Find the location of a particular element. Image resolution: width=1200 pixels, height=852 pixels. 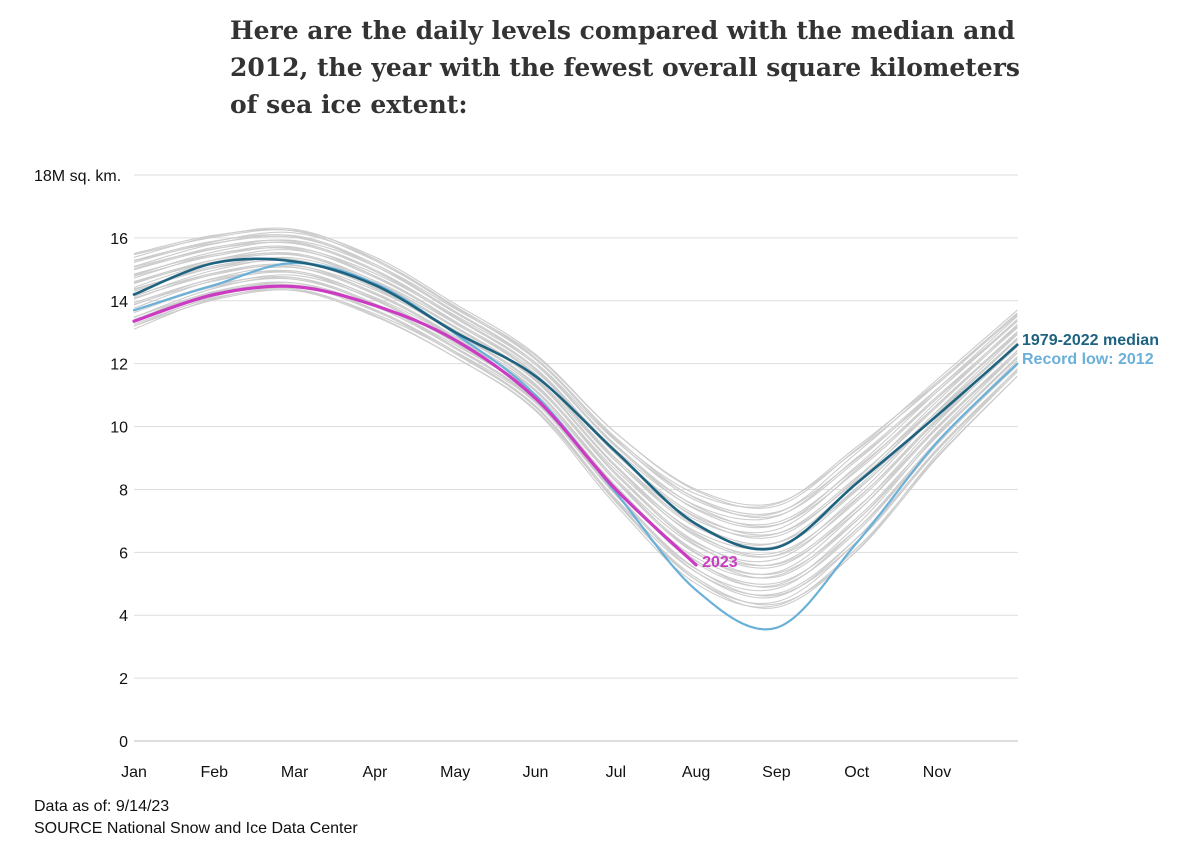

x-tick-label: Oct is located at coordinates (856, 772).